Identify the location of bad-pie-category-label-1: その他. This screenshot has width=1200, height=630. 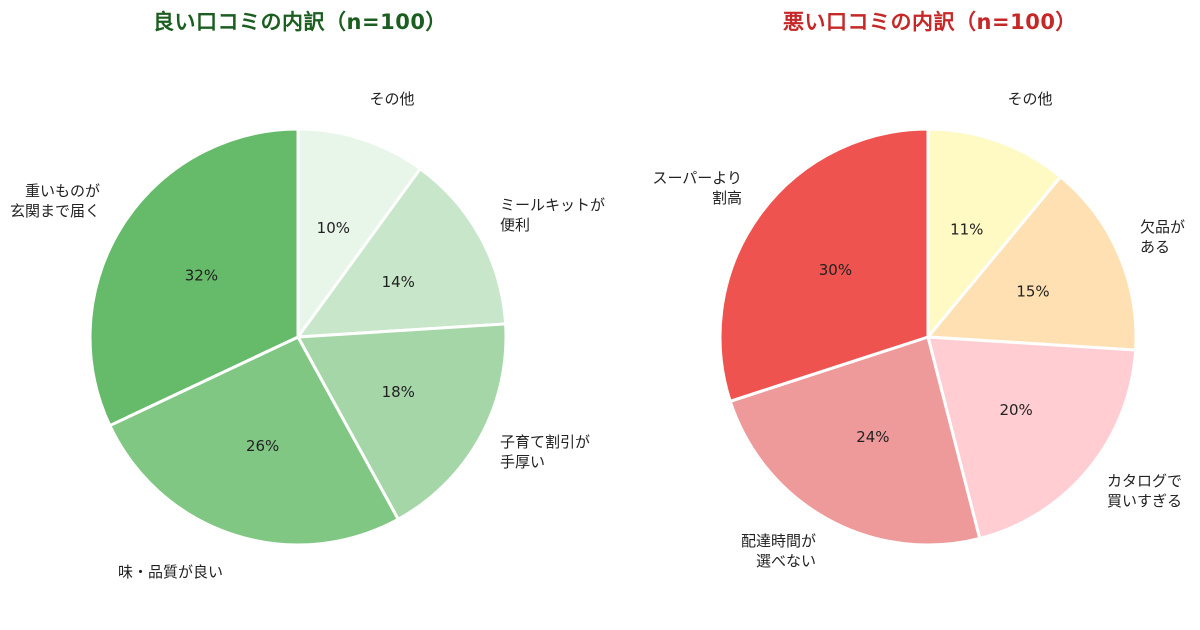
(1029, 99).